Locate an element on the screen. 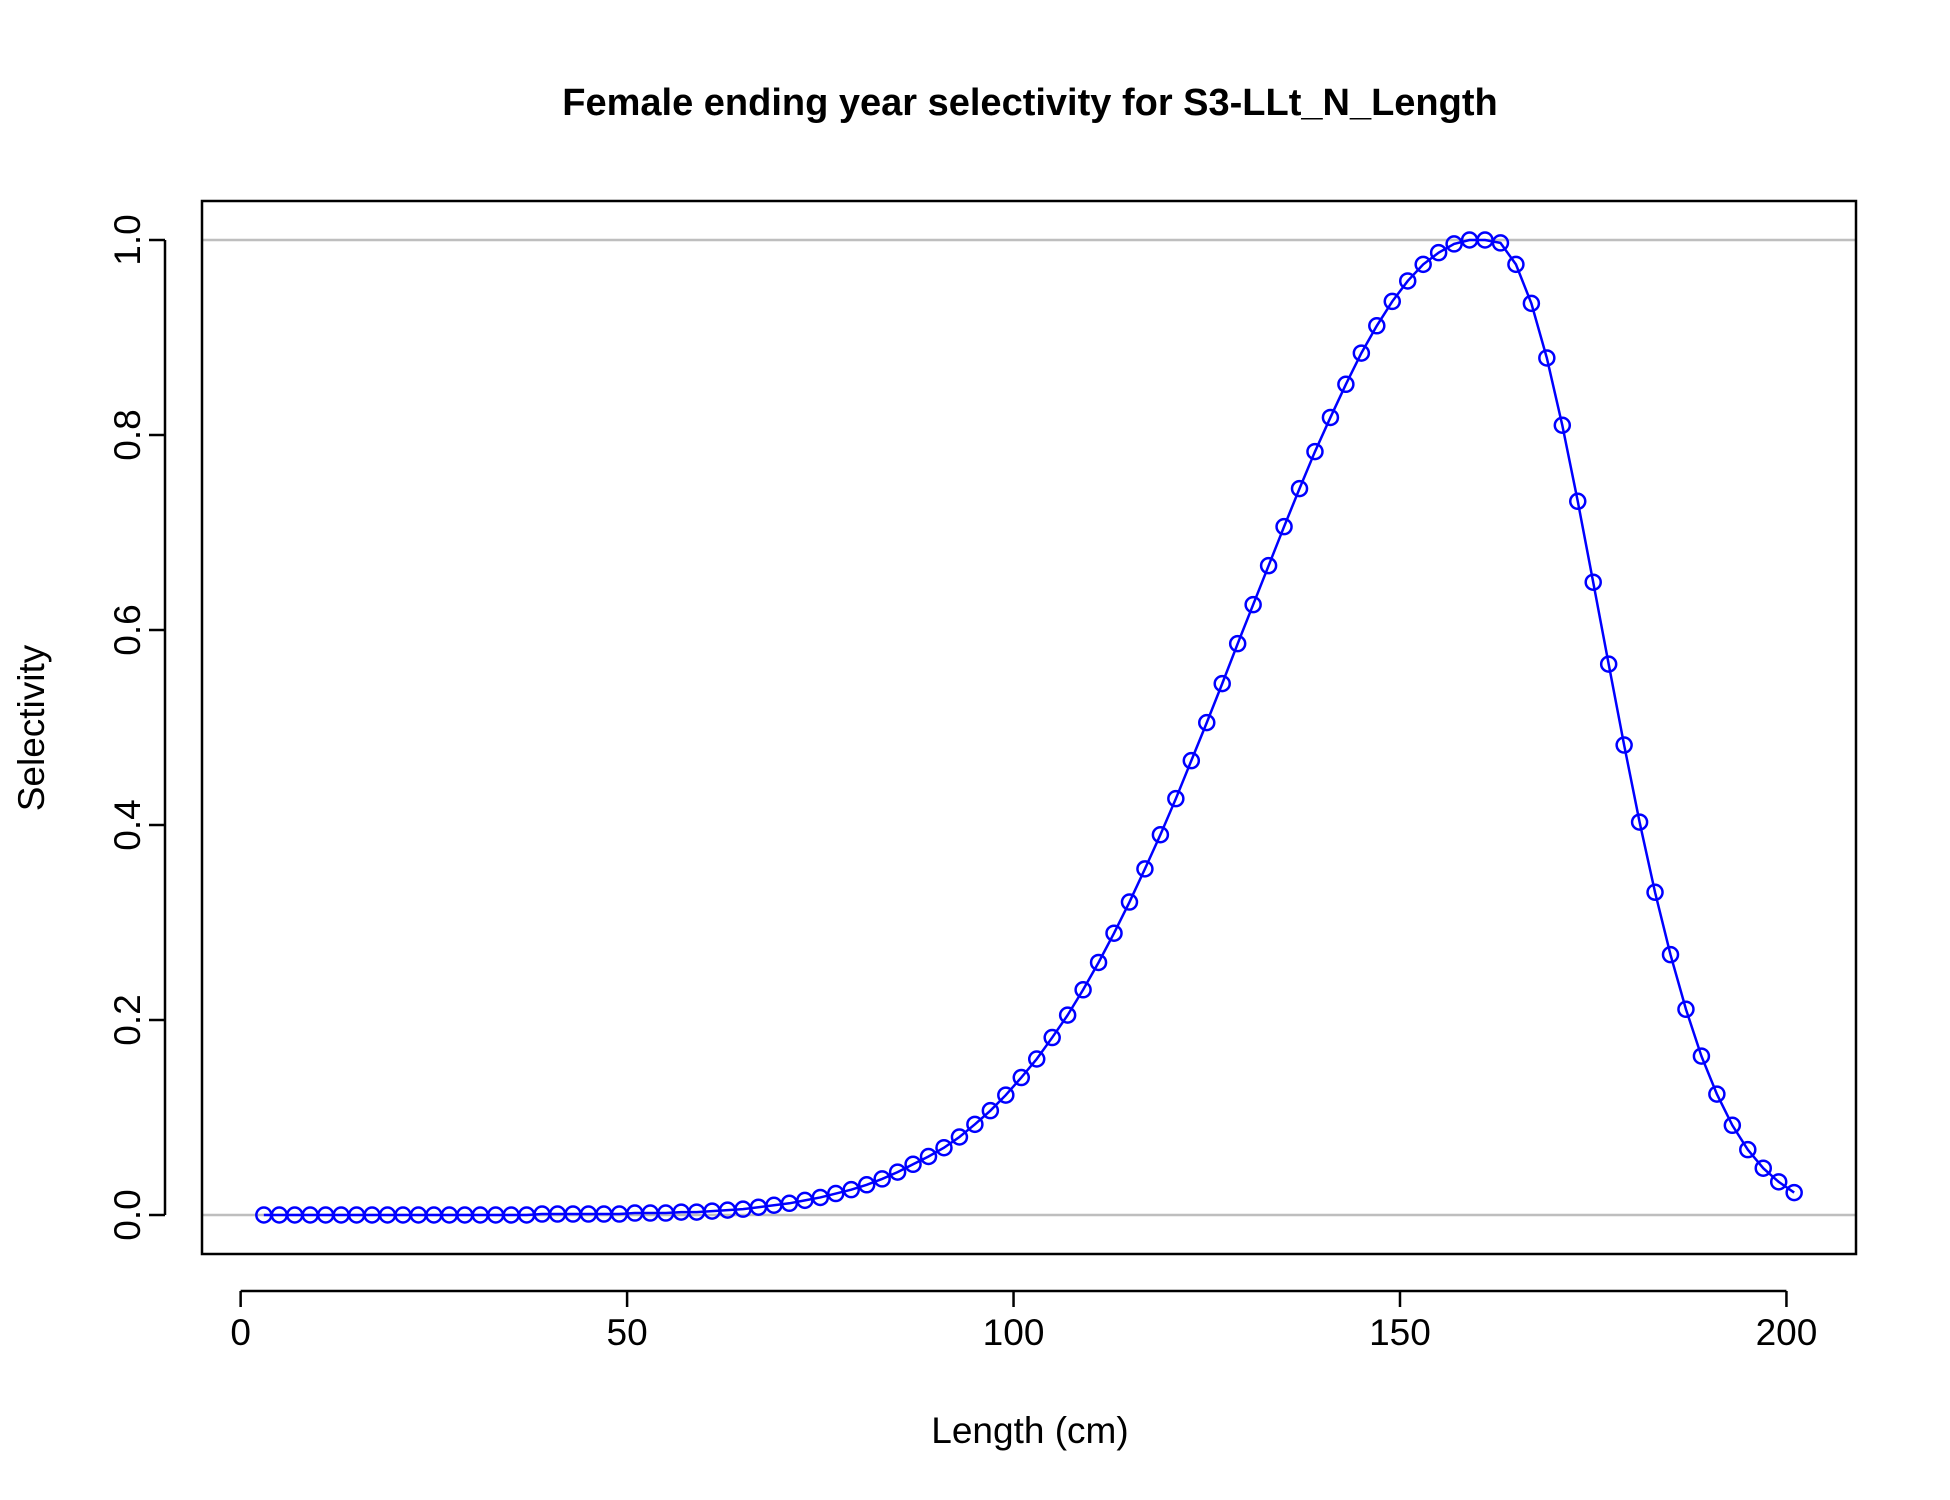 The image size is (1950, 1500). y-tick-label: 0.6 is located at coordinates (127, 629).